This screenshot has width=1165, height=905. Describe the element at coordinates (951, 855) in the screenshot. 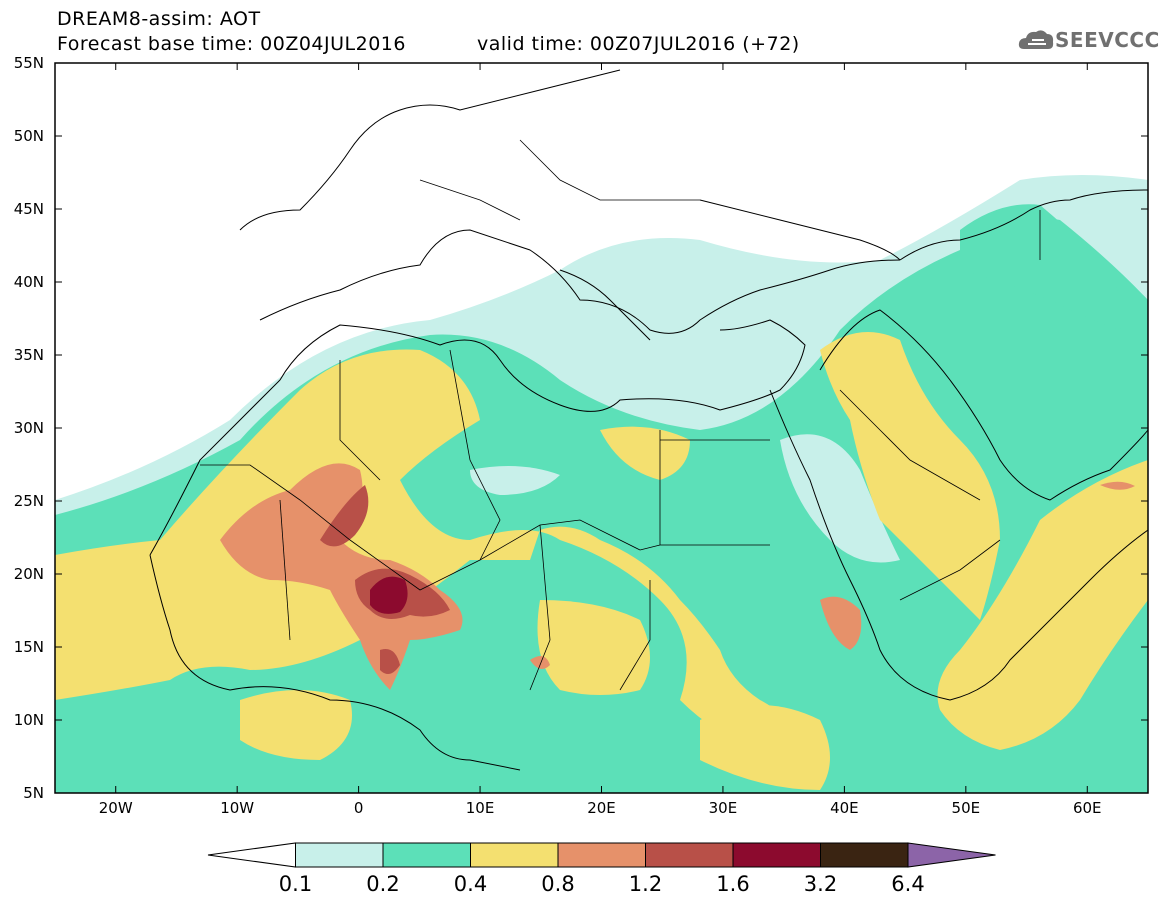

I see `colorbar-max-arrow` at that location.